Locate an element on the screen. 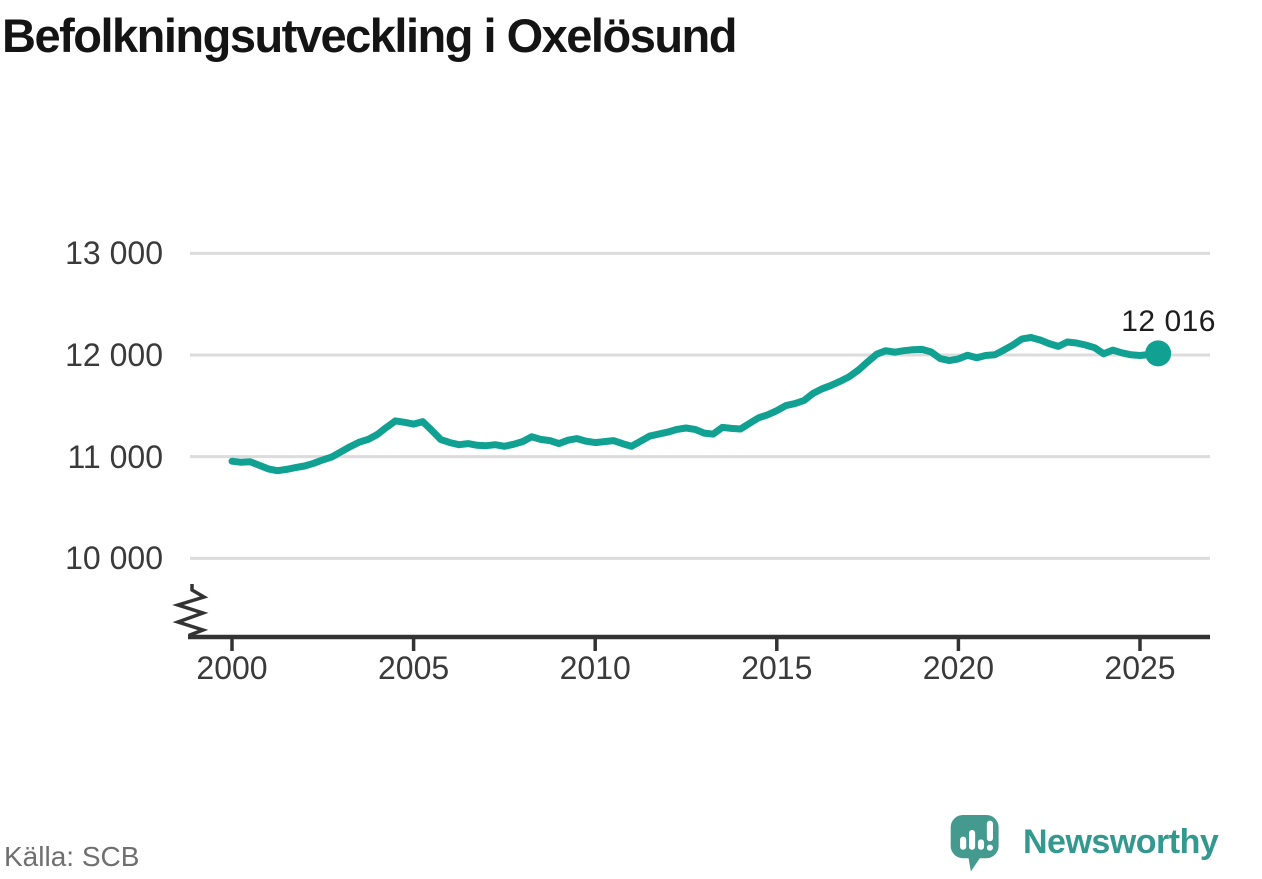 This screenshot has height=879, width=1262. newsworthy-wordmark: Newsworthy is located at coordinates (1121, 842).